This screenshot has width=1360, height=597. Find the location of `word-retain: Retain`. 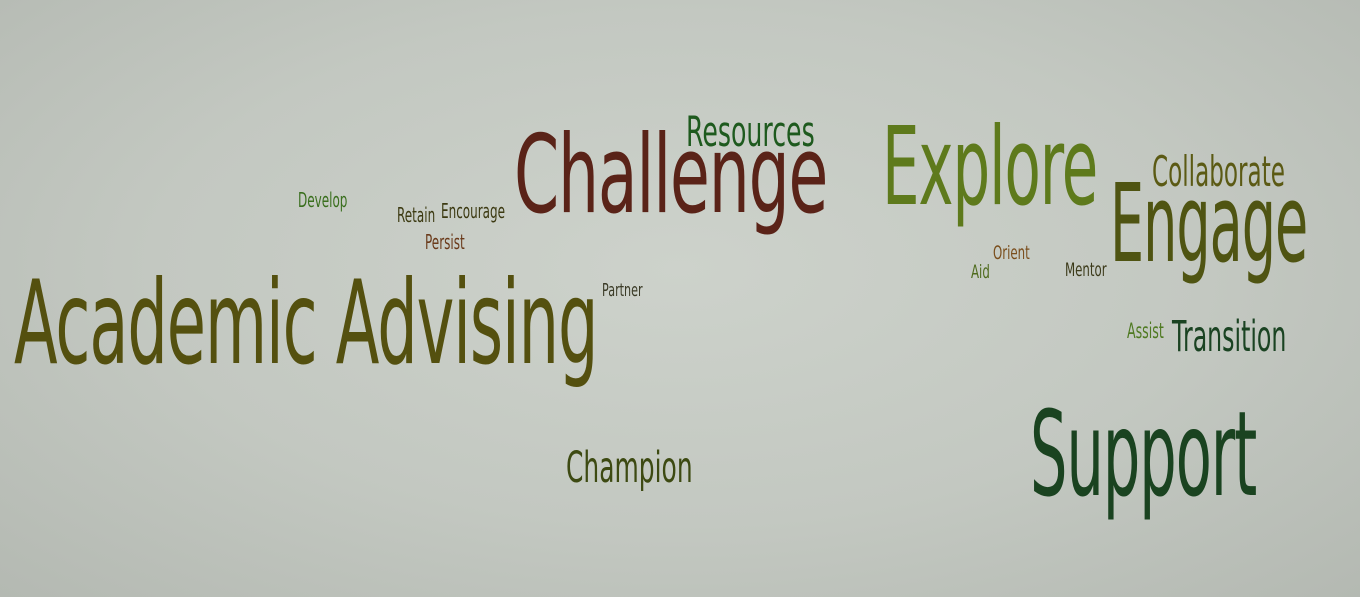

word-retain: Retain is located at coordinates (416, 215).